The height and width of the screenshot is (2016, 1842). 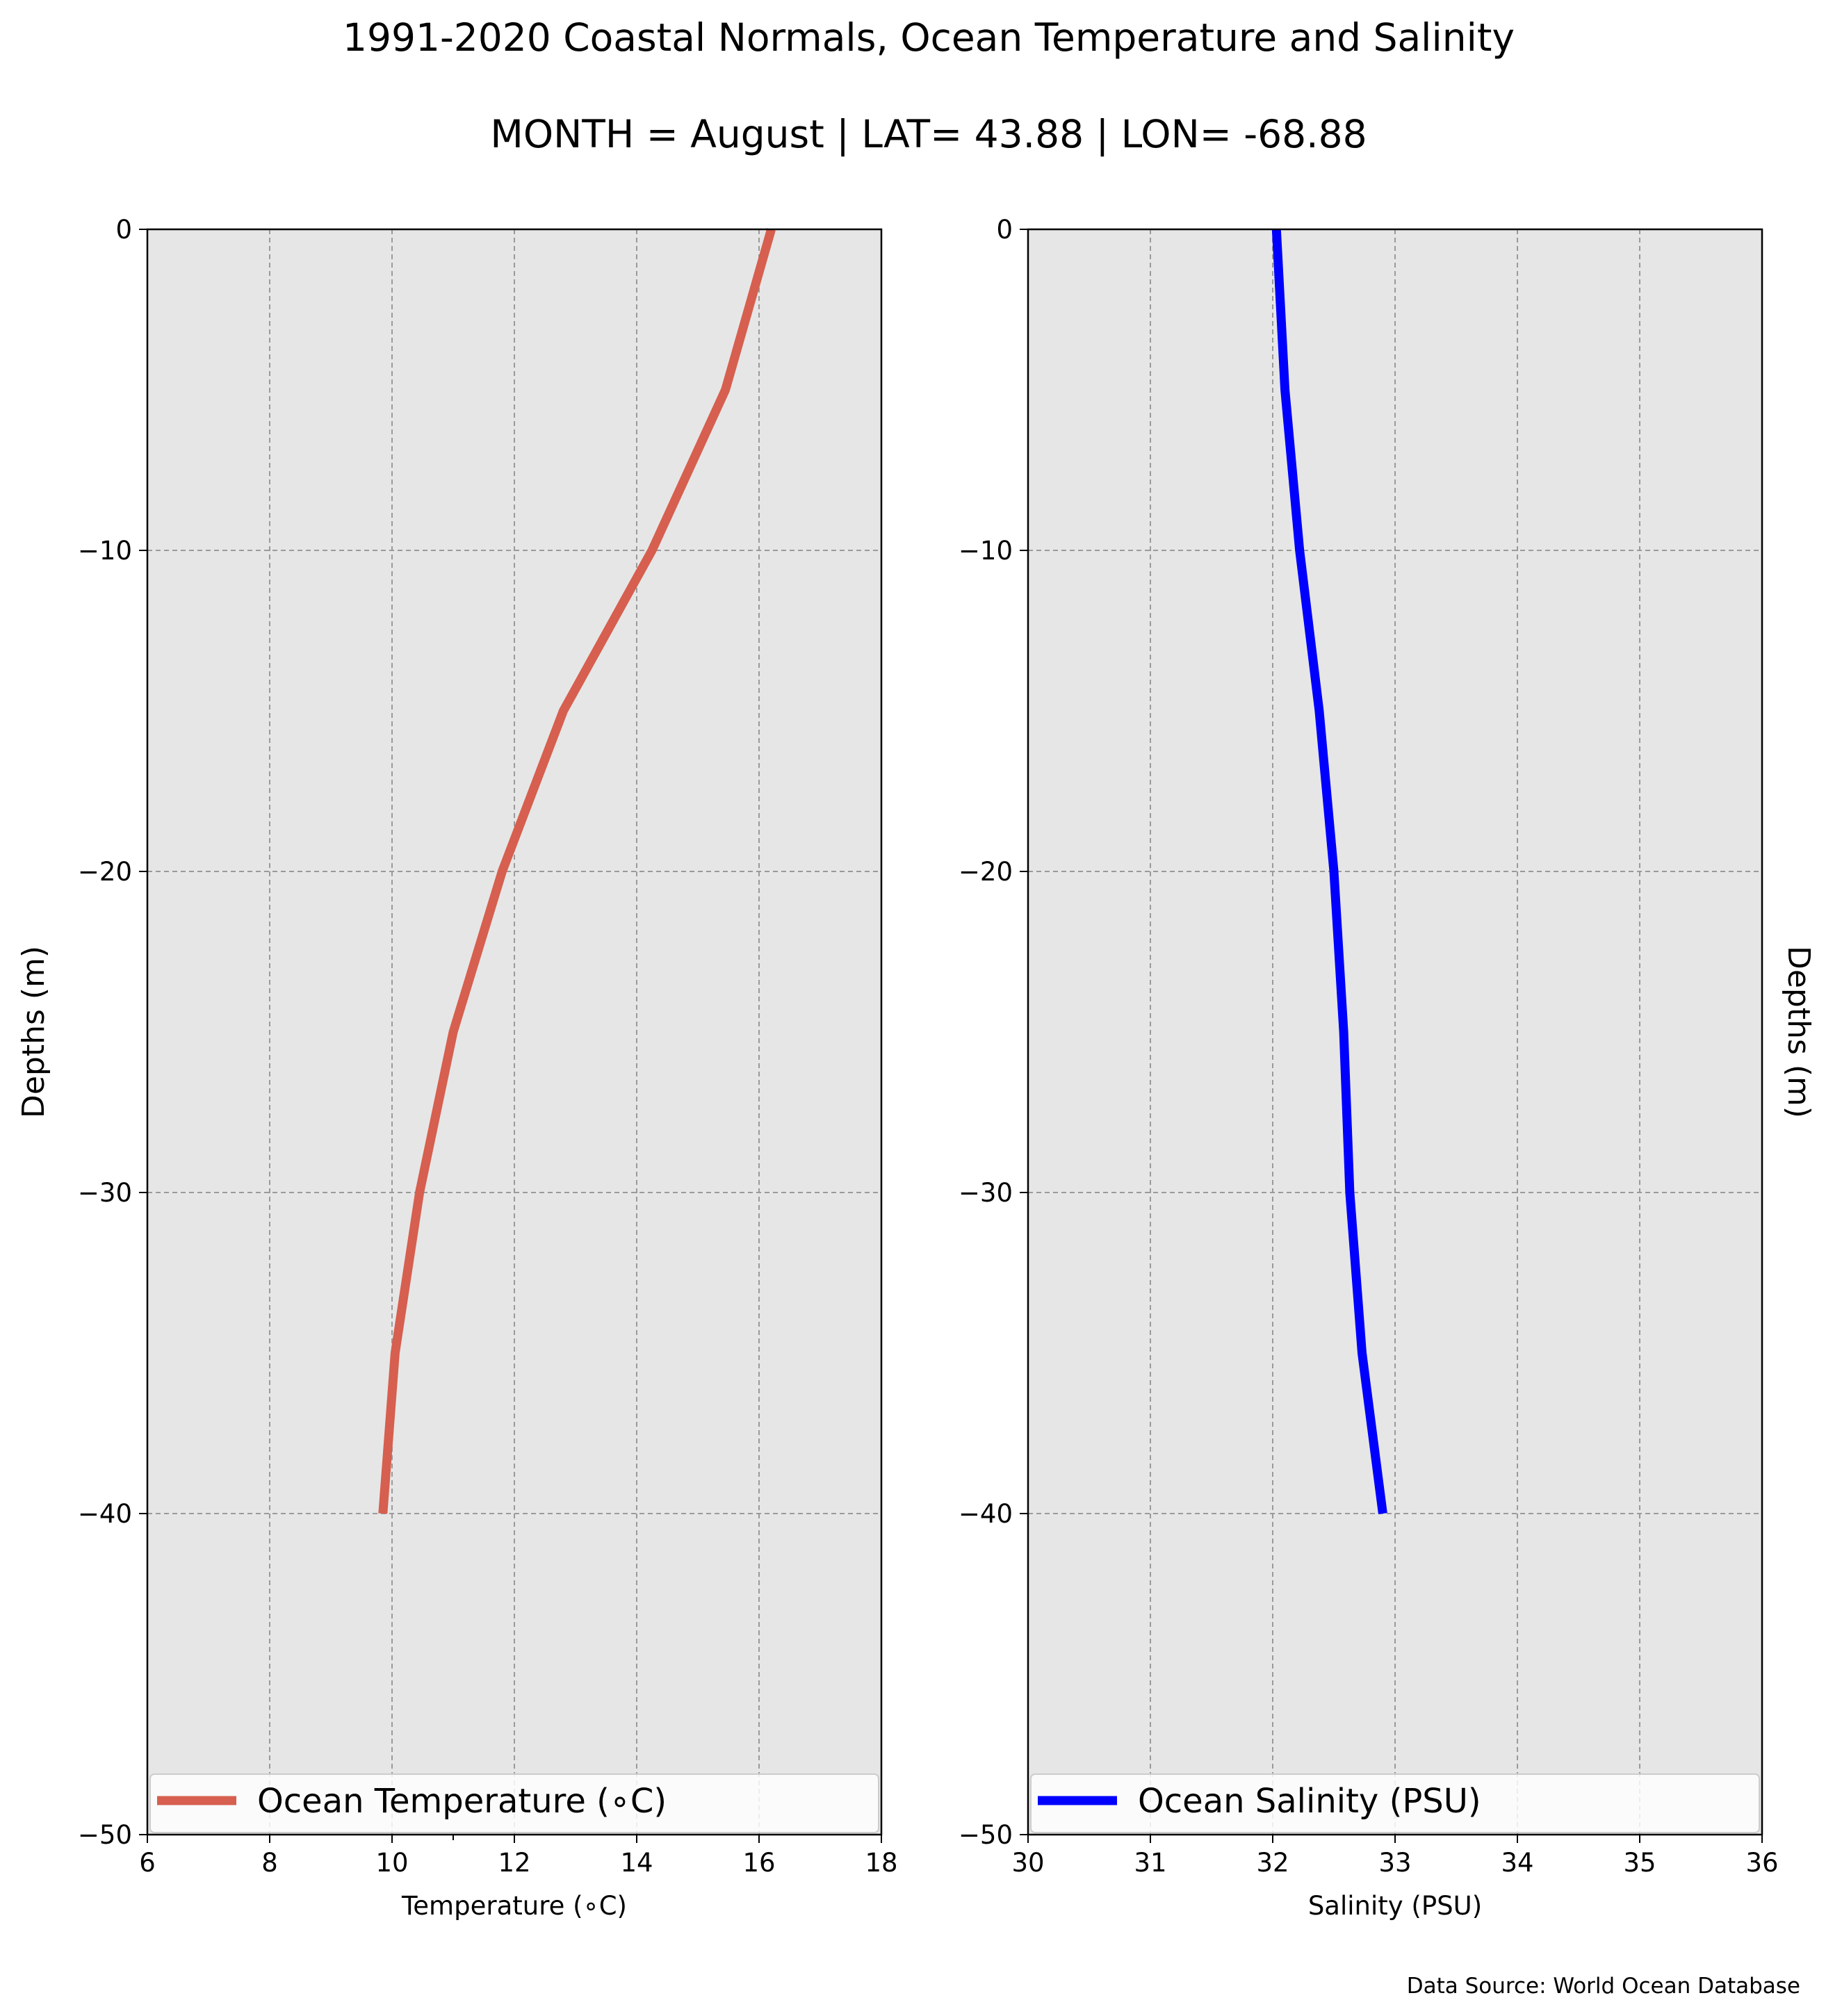 What do you see at coordinates (33, 1032) in the screenshot?
I see `y-axis-label-left: Depths (m)` at bounding box center [33, 1032].